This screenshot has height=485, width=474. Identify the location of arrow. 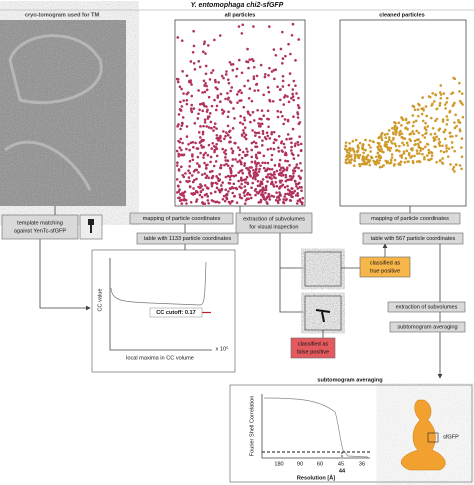
(65, 275).